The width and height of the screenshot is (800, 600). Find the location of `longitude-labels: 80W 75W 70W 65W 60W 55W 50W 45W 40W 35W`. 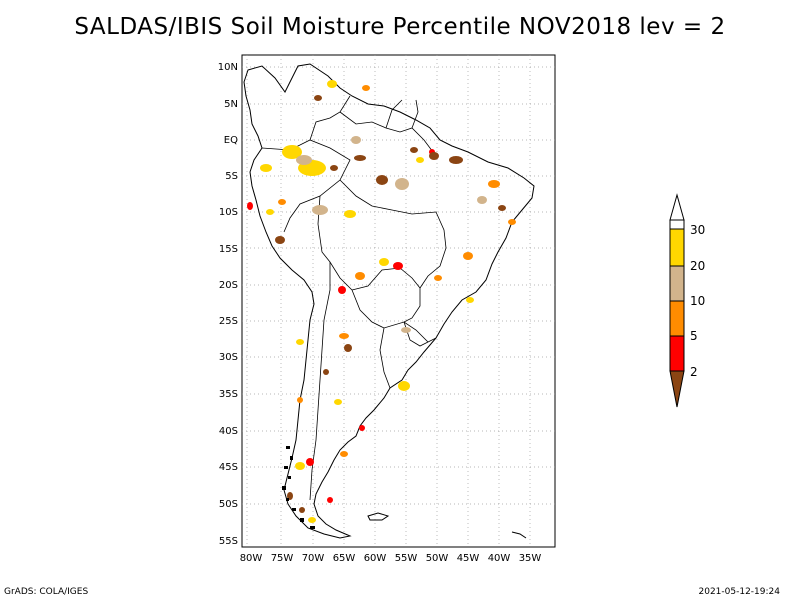

longitude-labels: 80W 75W 70W 65W 60W 55W 50W 45W 40W 35W is located at coordinates (391, 558).